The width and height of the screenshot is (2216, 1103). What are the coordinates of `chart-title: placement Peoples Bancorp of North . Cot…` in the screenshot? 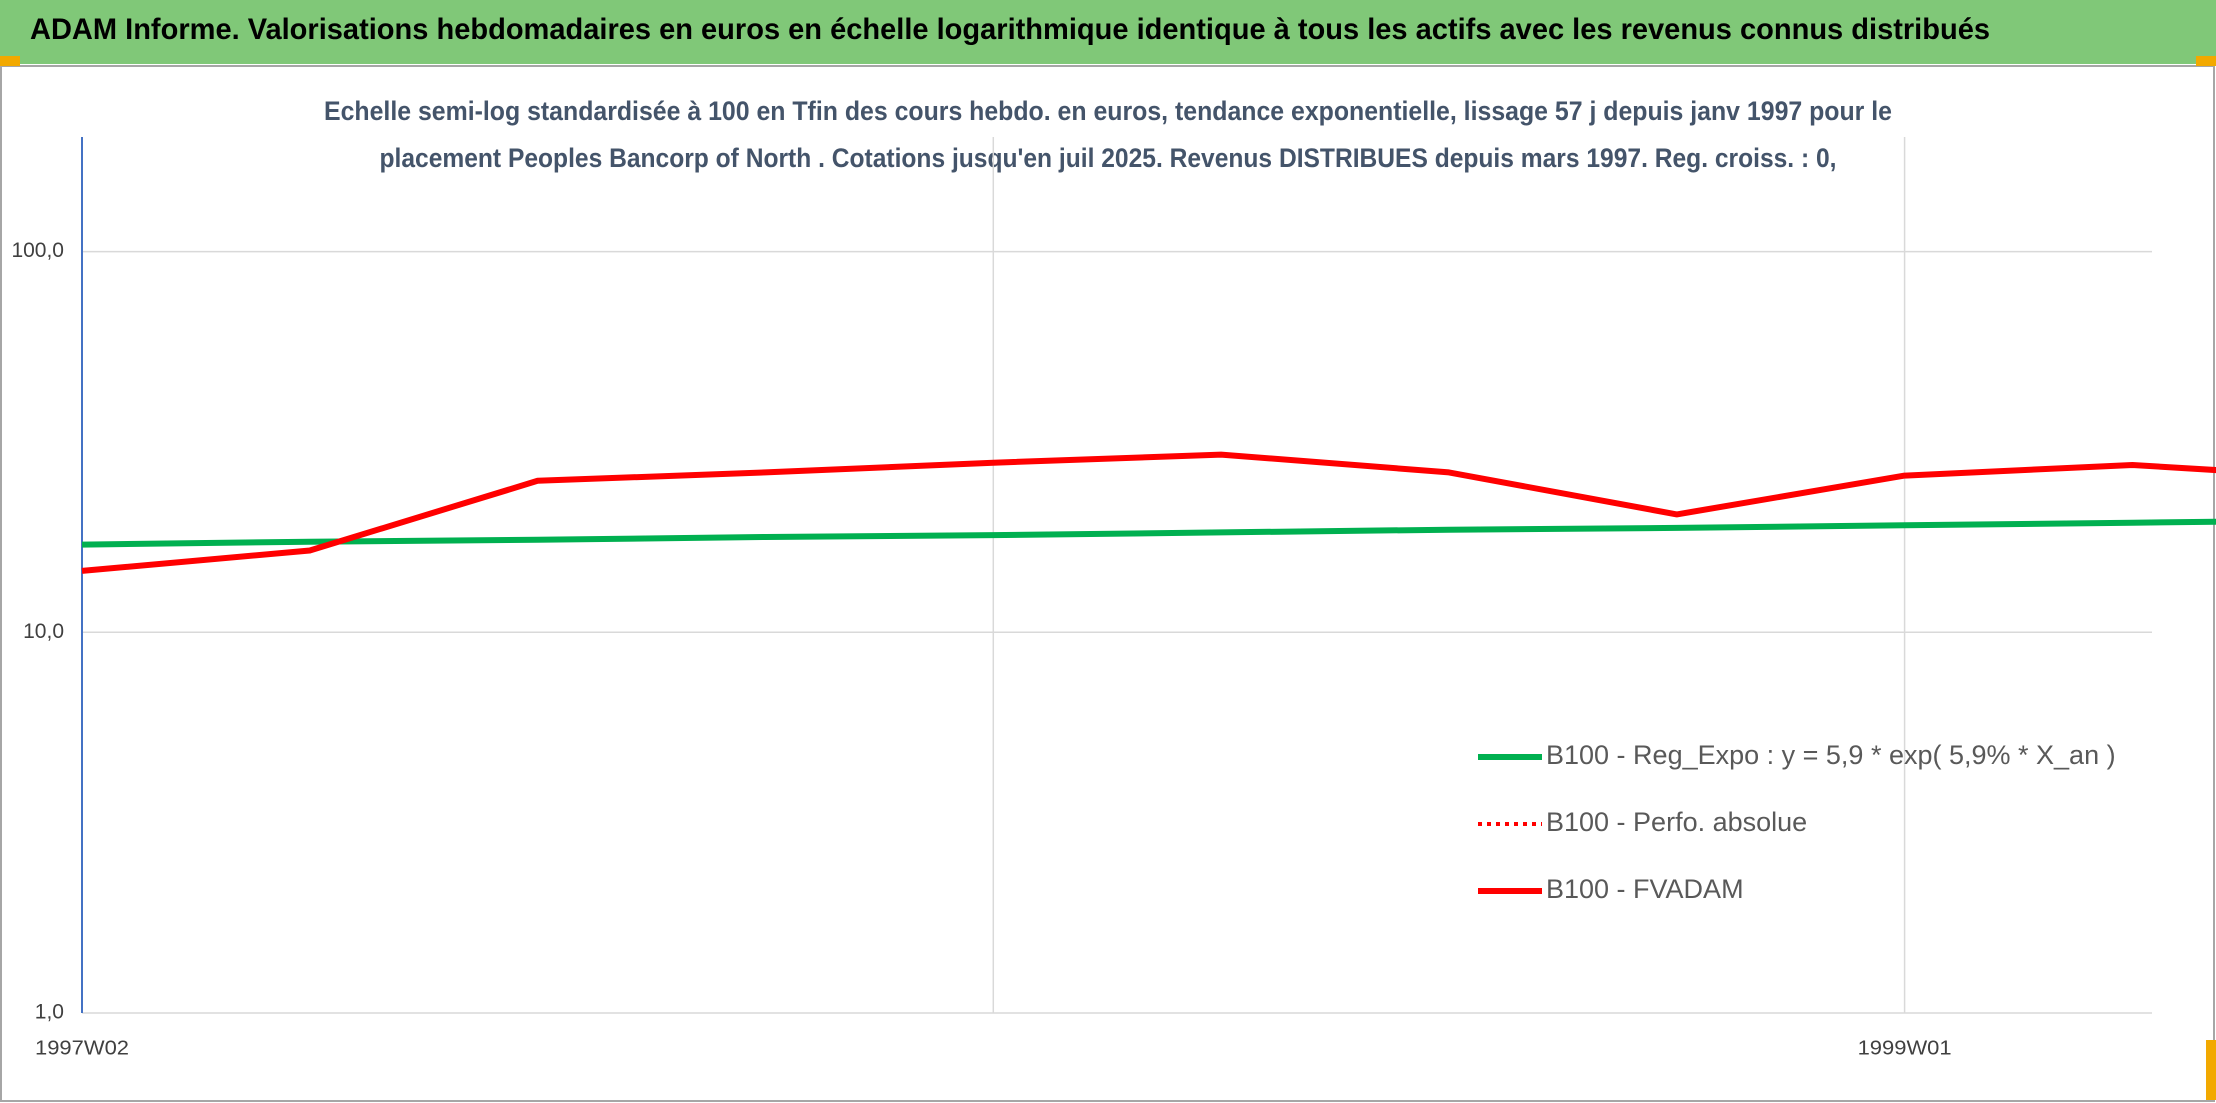 It's located at (1108, 158).